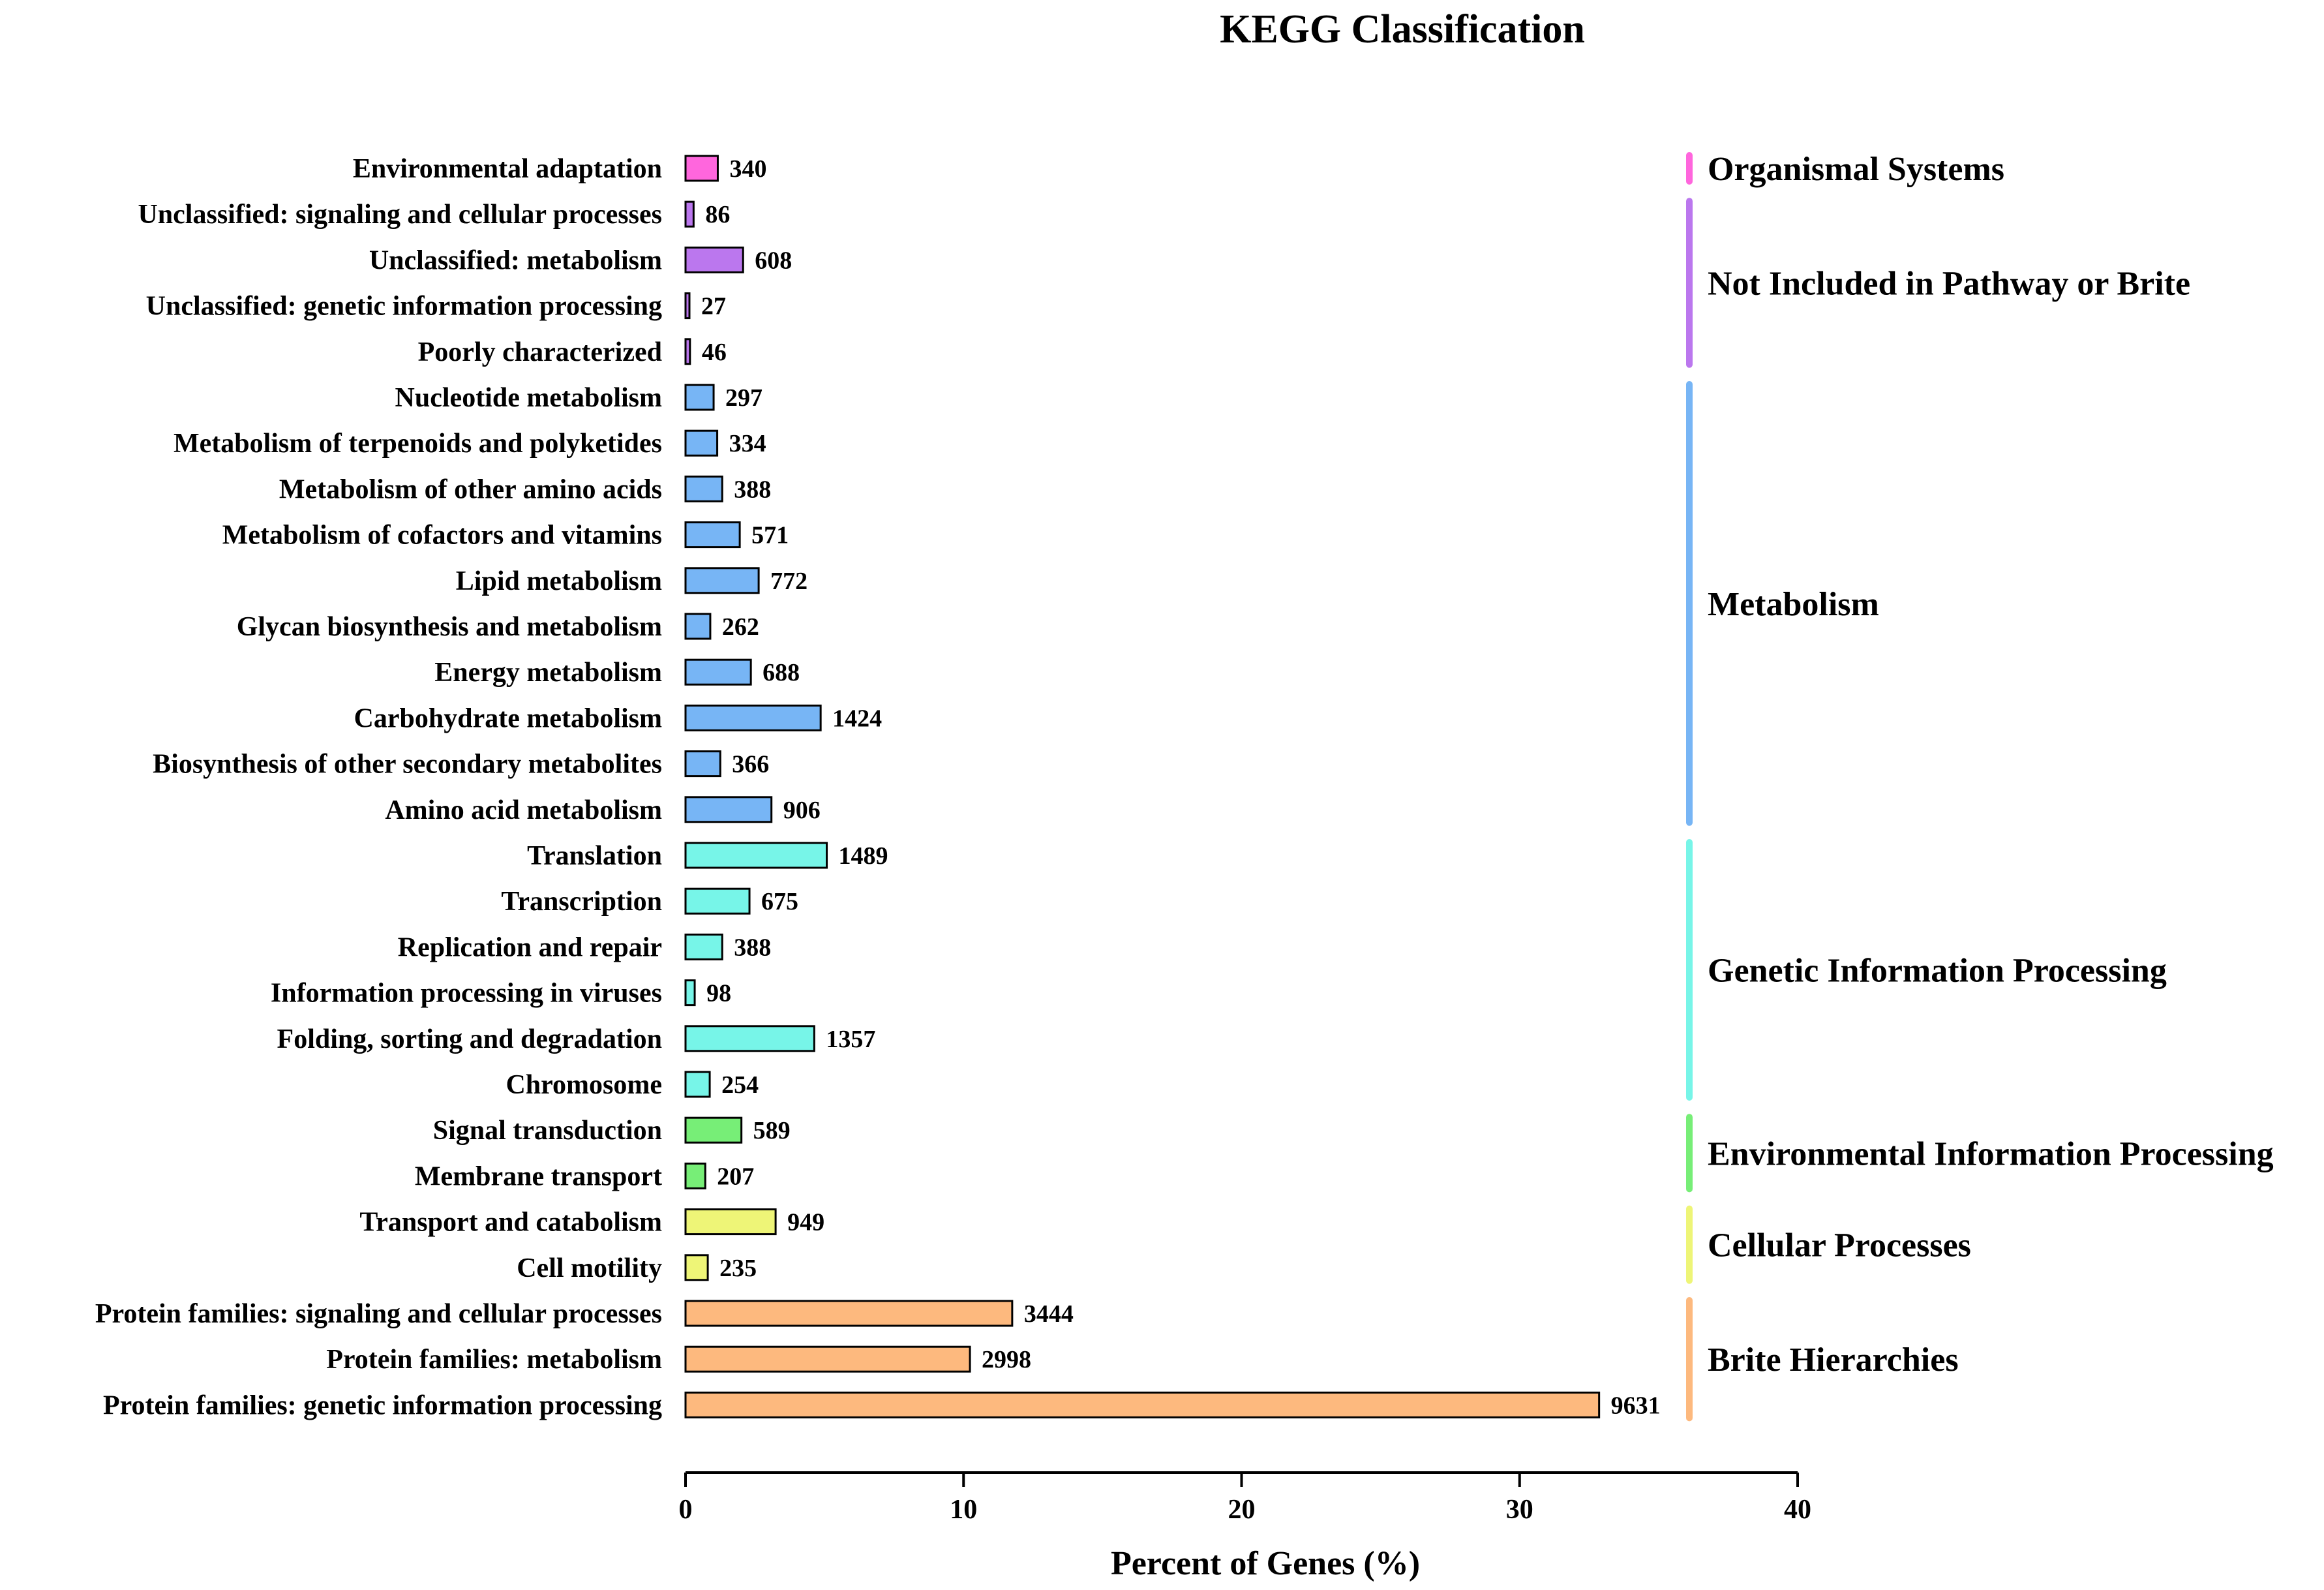  What do you see at coordinates (515, 260) in the screenshot?
I see `category-label: Unclassified: metabolism` at bounding box center [515, 260].